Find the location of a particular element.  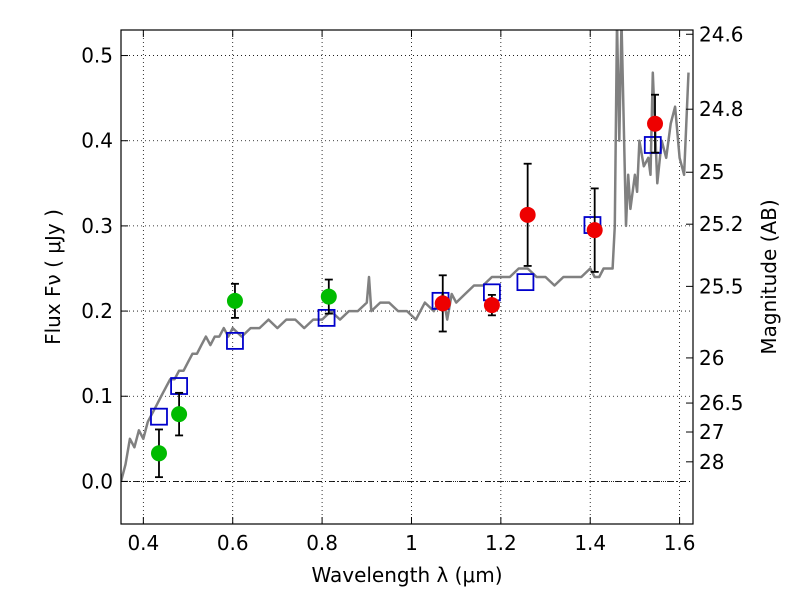

right-axis-tick-label: 28 is located at coordinates (711, 462).